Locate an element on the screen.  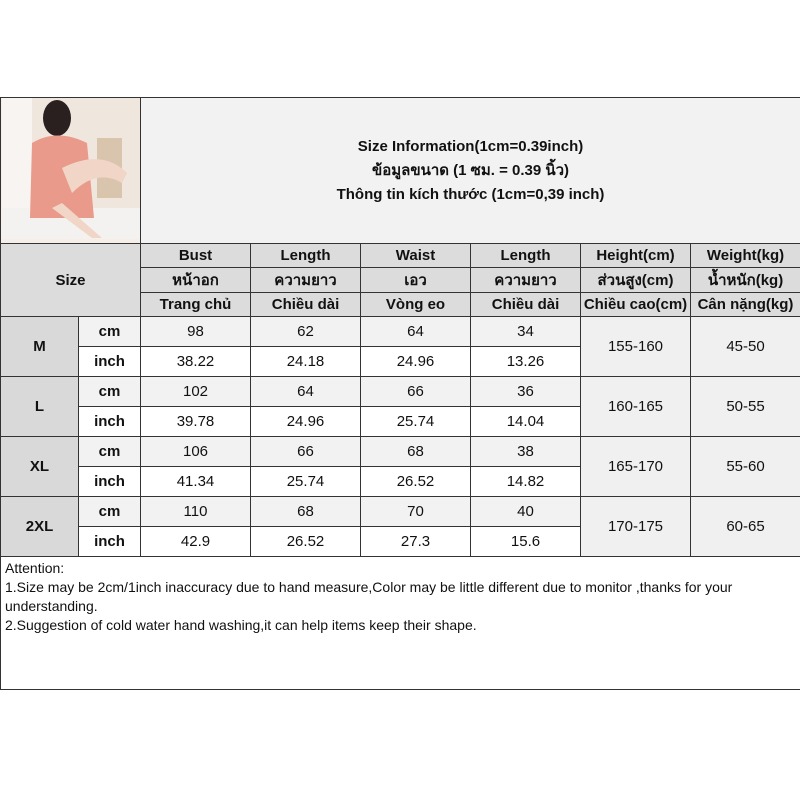
size-row-inch: inch 41.34 25.74 26.52 14.82 is located at coordinates (400, 481).